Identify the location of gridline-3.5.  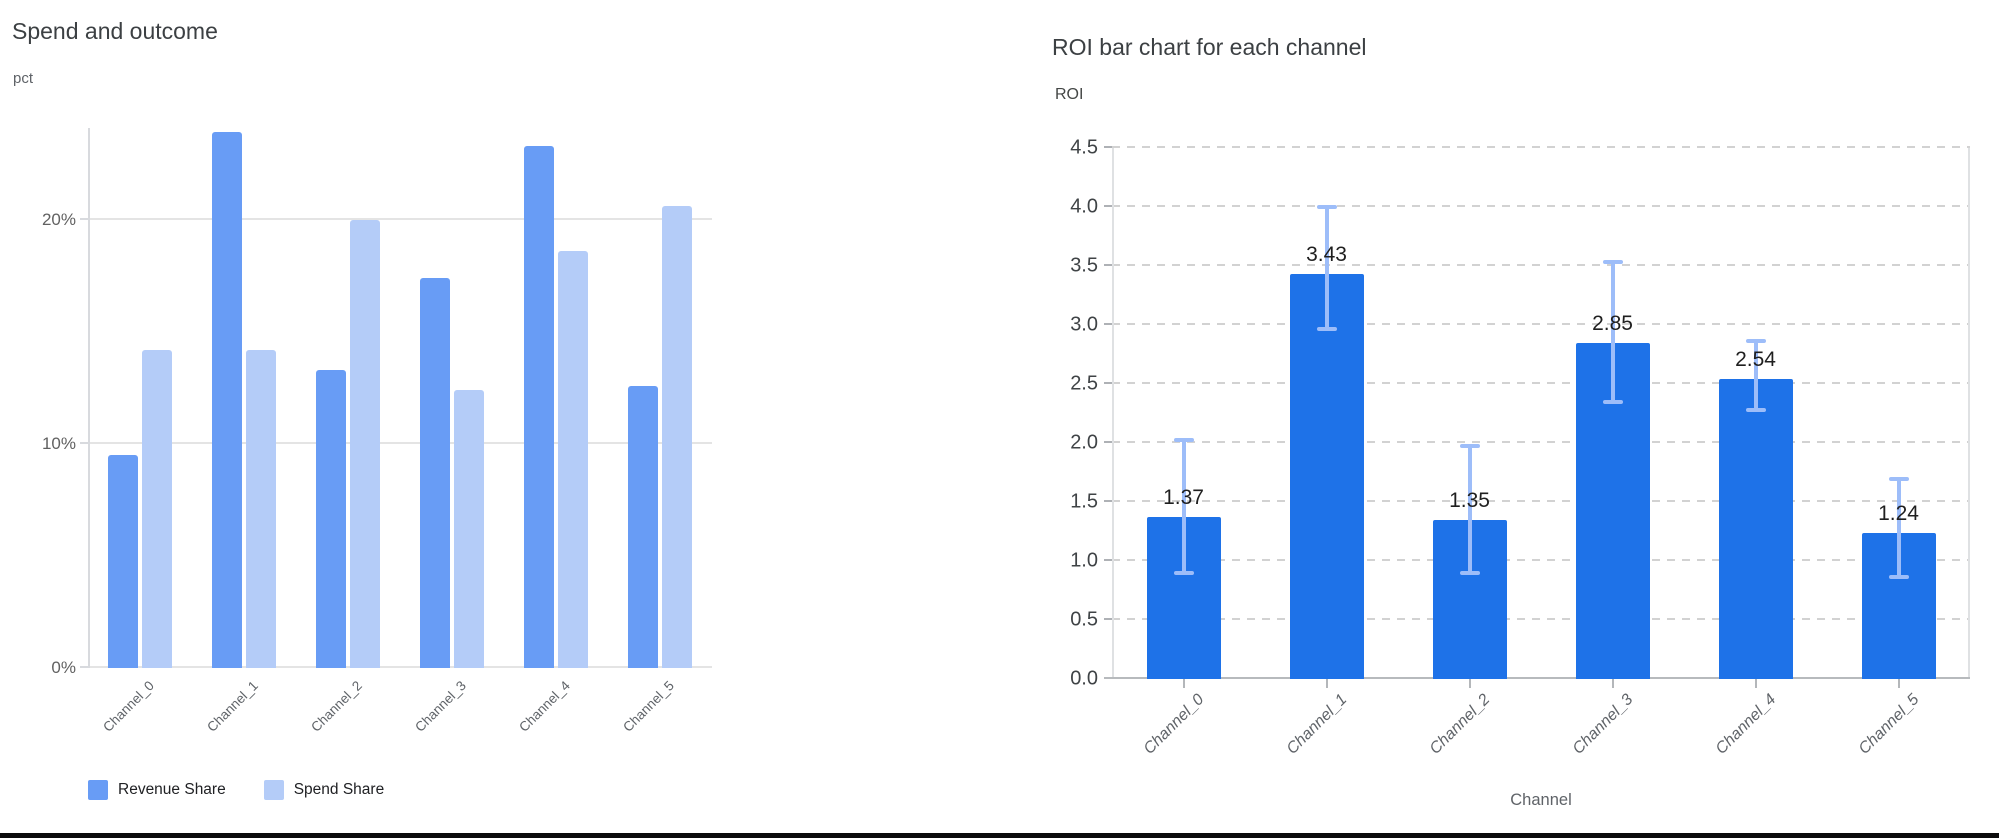
(1541, 265).